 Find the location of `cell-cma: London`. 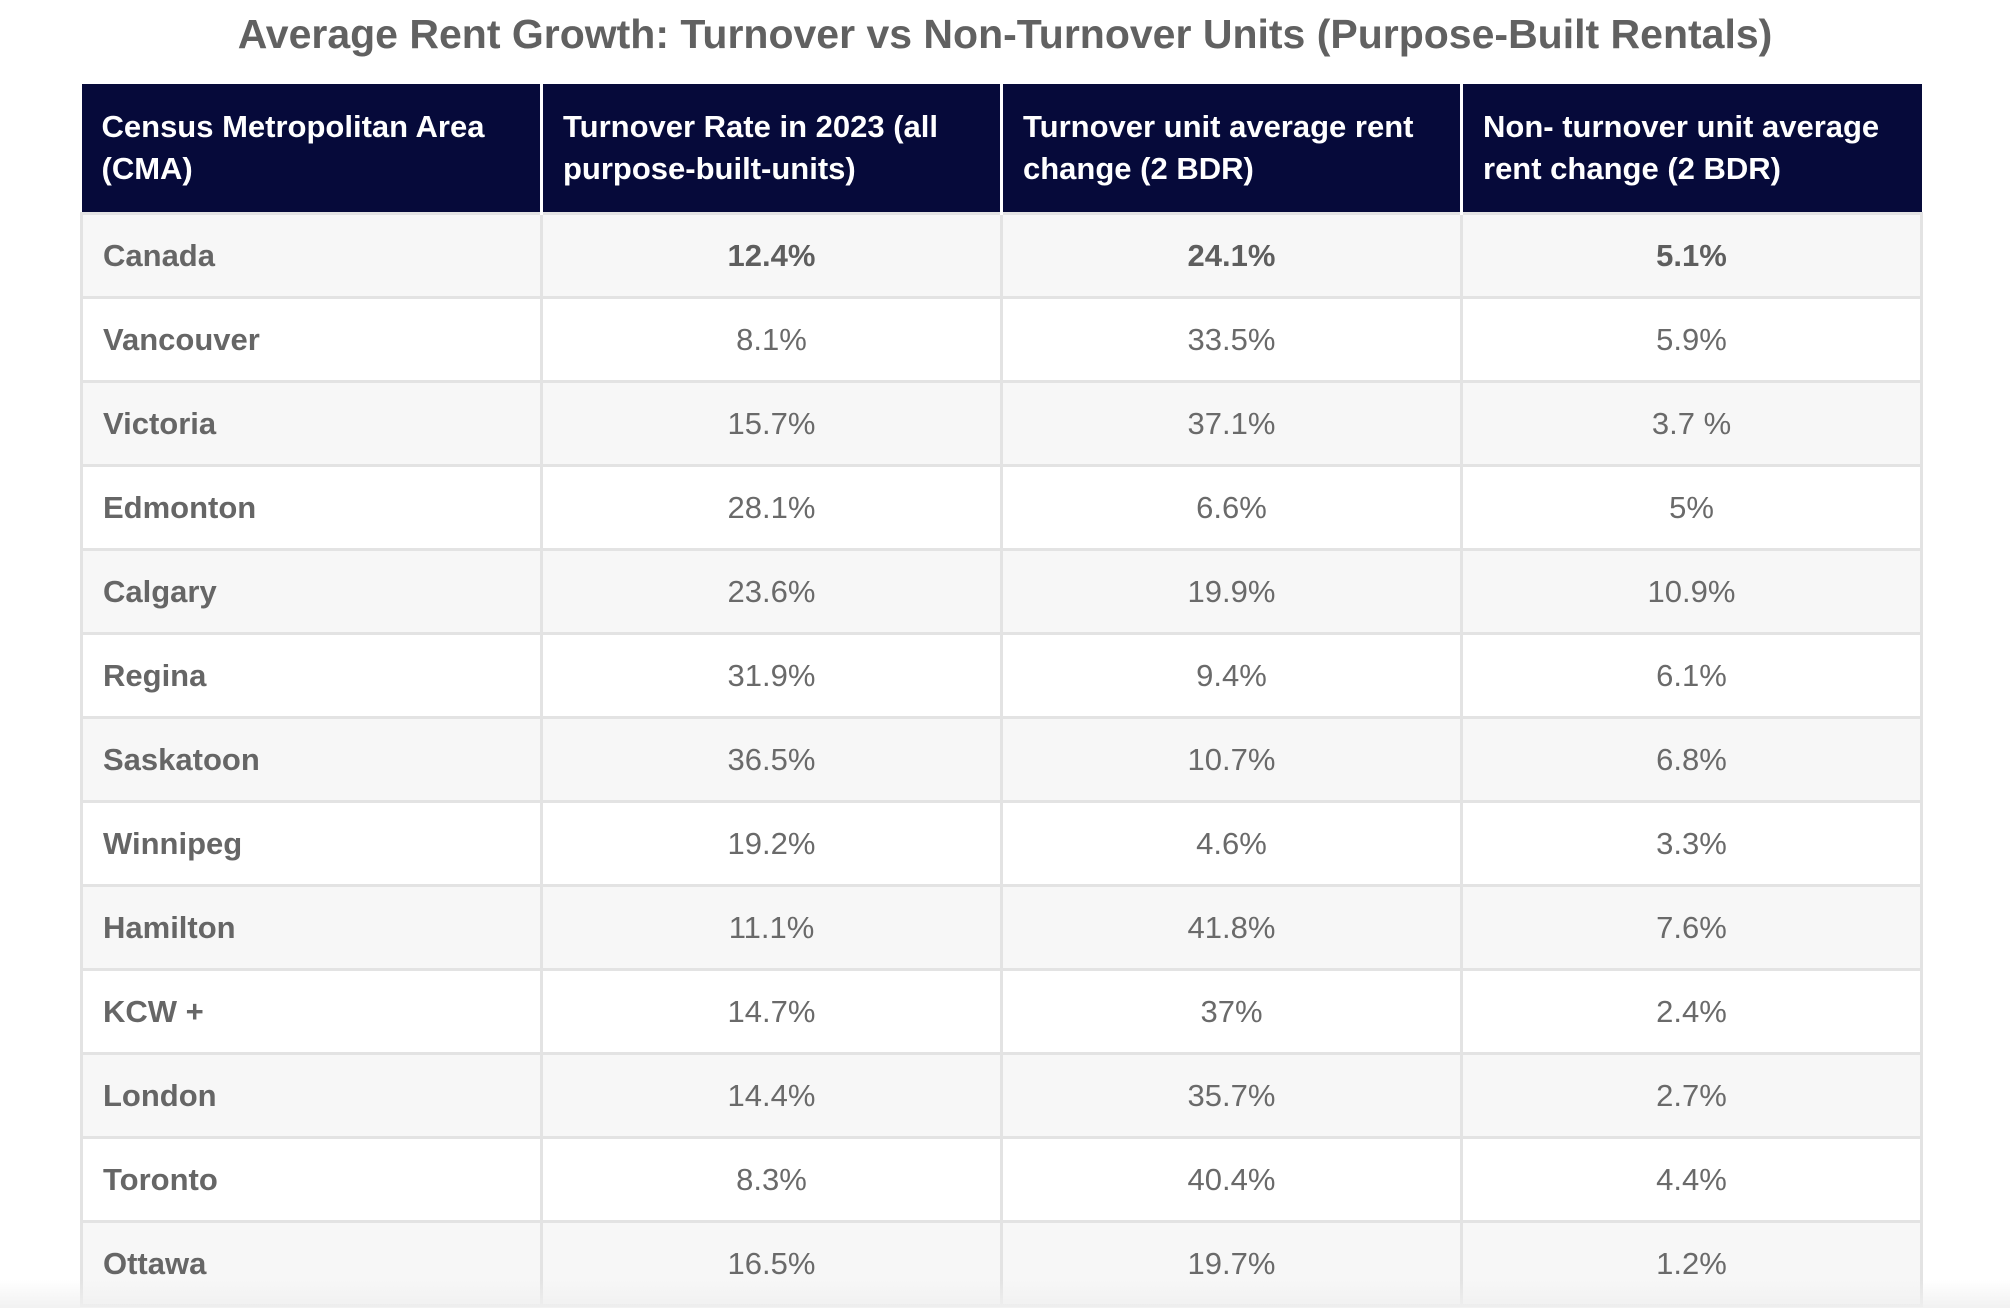

cell-cma: London is located at coordinates (311, 1095).